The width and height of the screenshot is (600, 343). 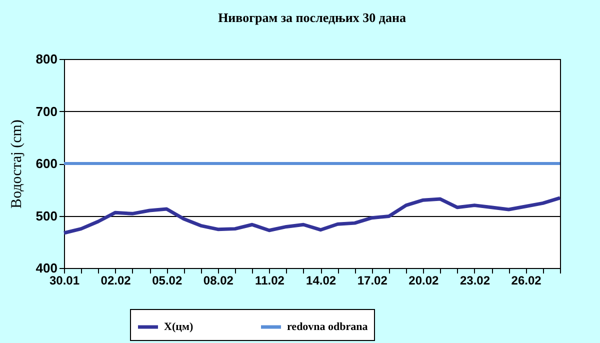 What do you see at coordinates (312, 17) in the screenshot?
I see `chart-title: Нивограм за последњих 30 дана` at bounding box center [312, 17].